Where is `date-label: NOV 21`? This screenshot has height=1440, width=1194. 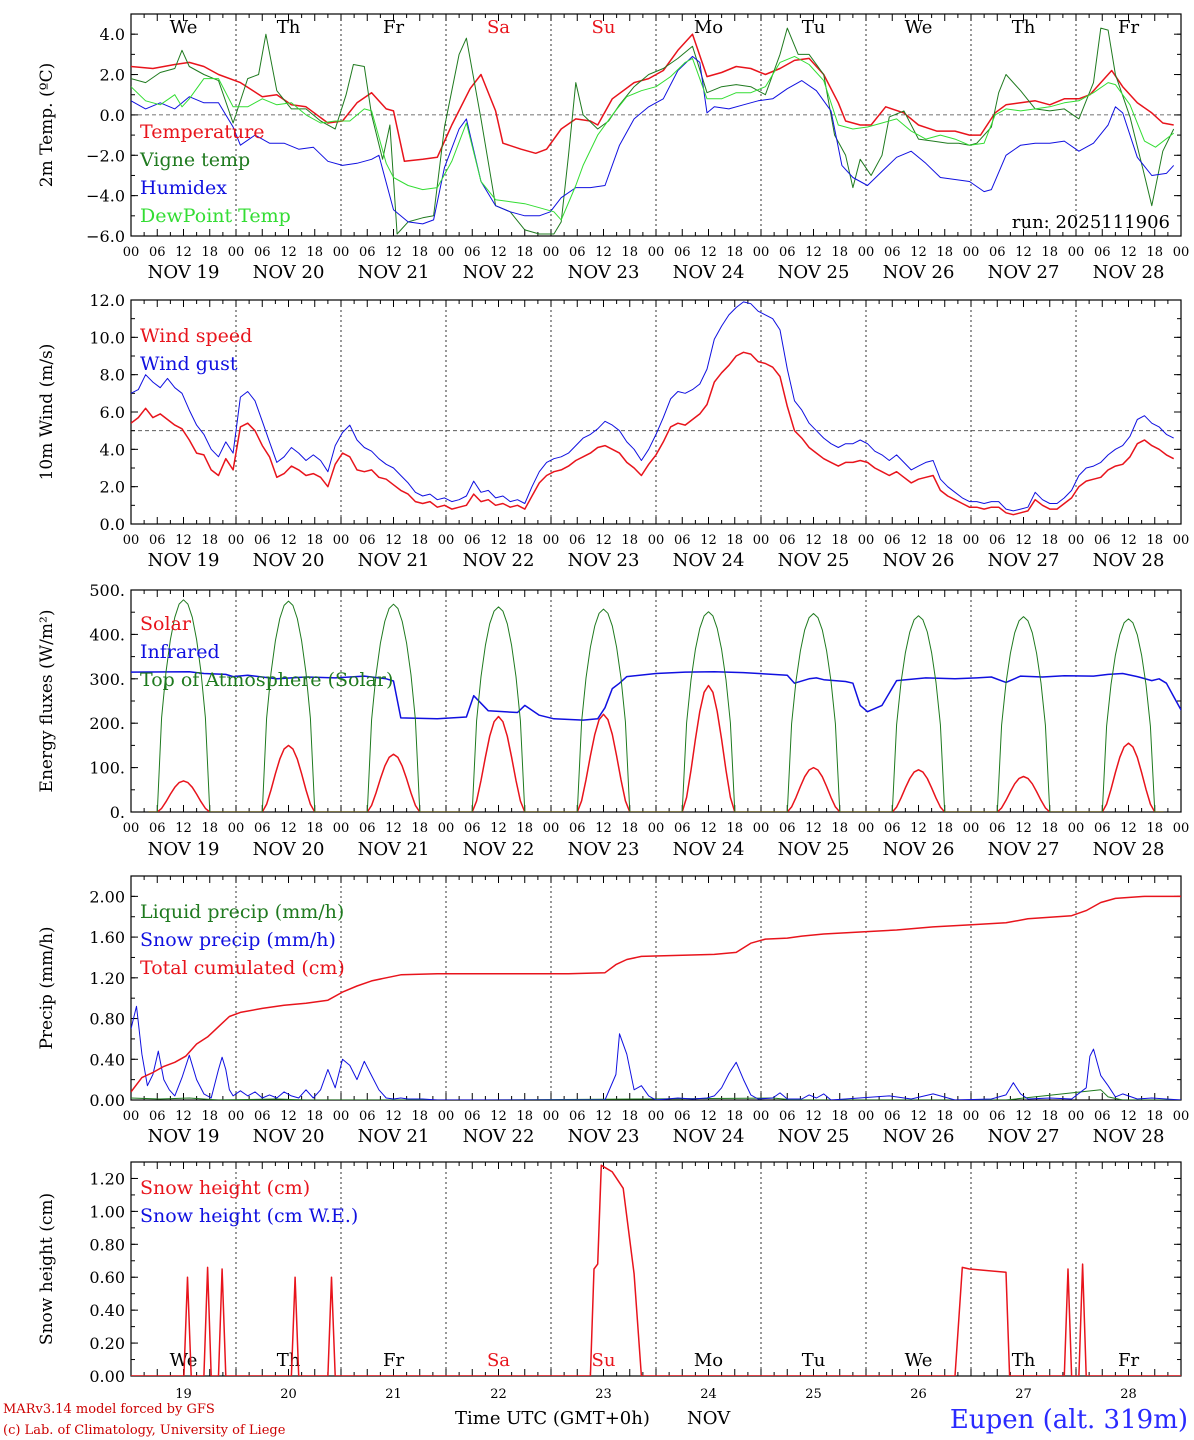 date-label: NOV 21 is located at coordinates (394, 560).